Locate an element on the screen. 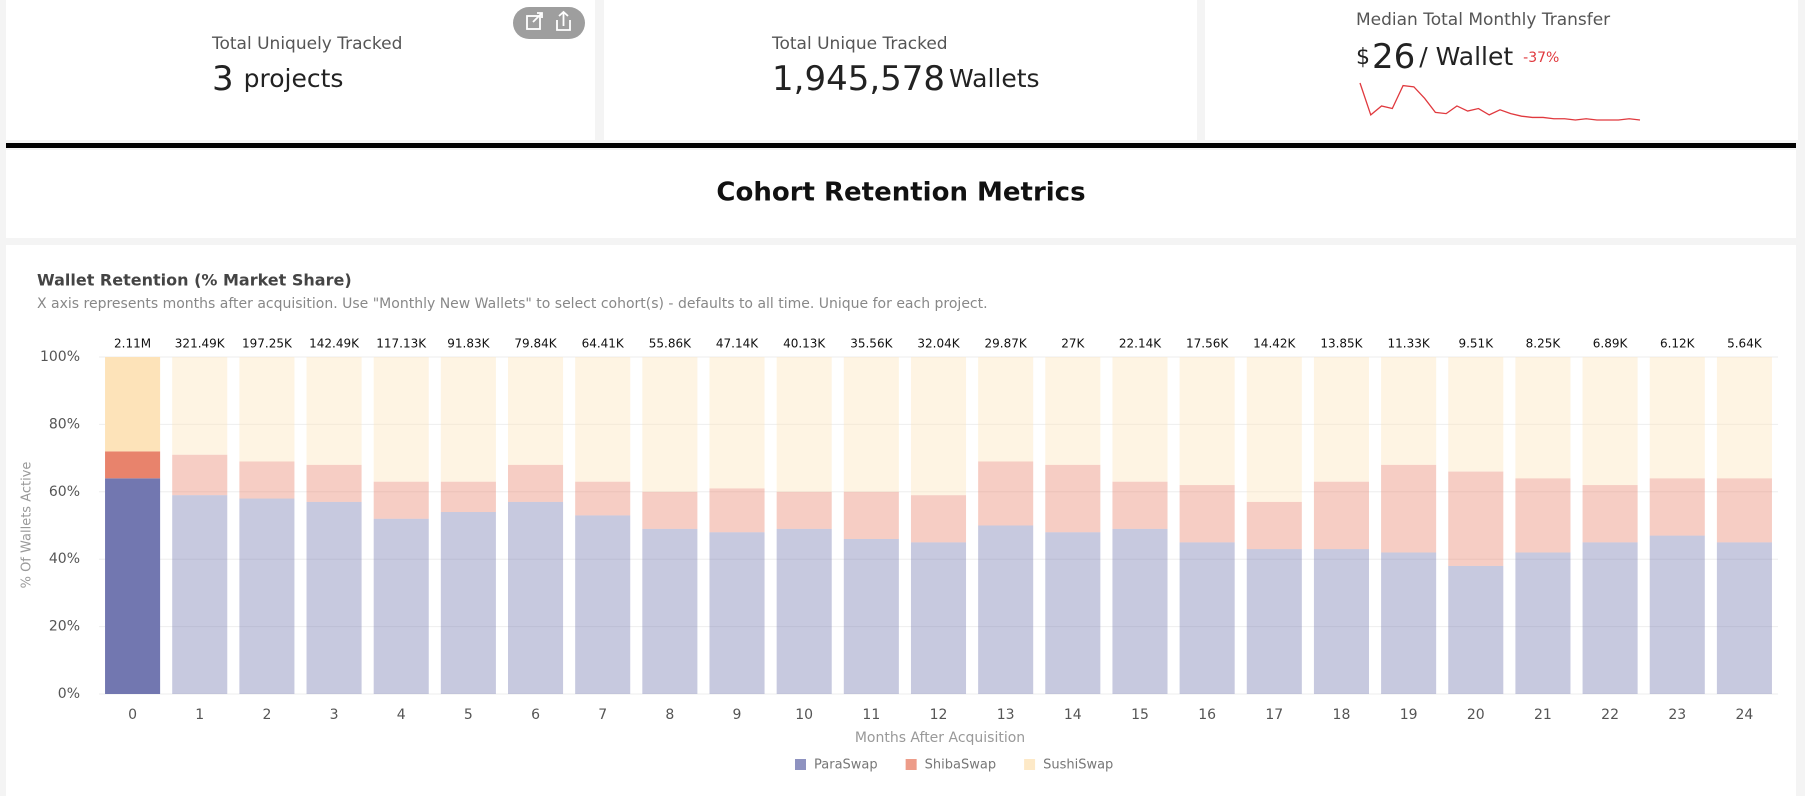 This screenshot has width=1805, height=796. total-label: 8.25K is located at coordinates (1544, 344).